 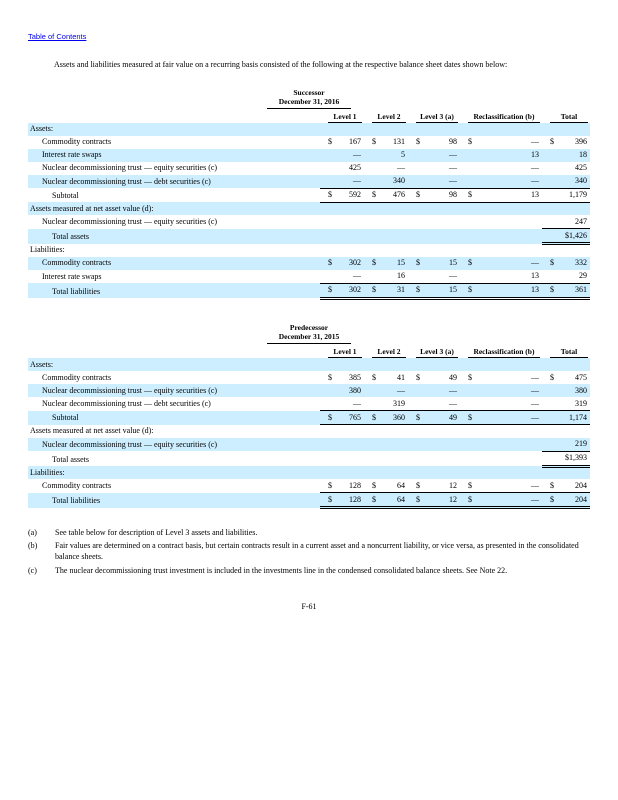 What do you see at coordinates (386, 486) in the screenshot?
I see `cell-value: $64` at bounding box center [386, 486].